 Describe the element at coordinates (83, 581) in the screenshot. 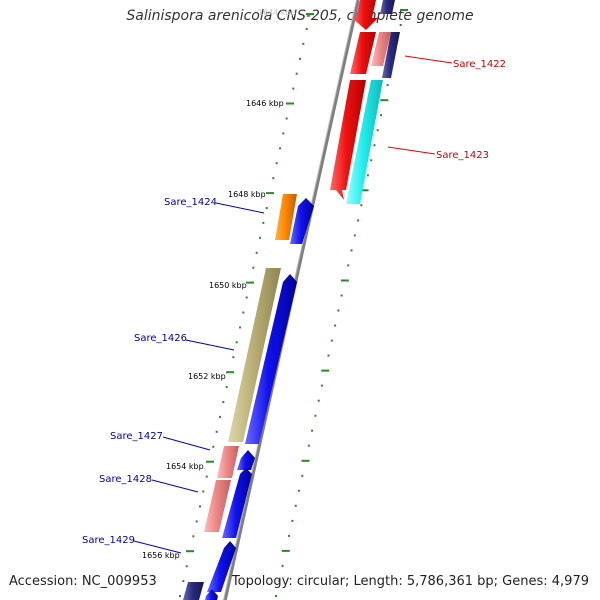

I see `accession-text: Accession: NC_009953` at that location.